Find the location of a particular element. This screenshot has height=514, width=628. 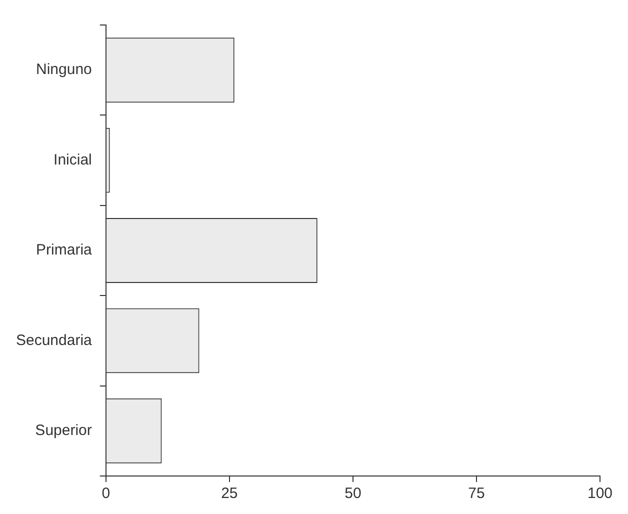

y-tick-label: Secundaria is located at coordinates (54, 340).